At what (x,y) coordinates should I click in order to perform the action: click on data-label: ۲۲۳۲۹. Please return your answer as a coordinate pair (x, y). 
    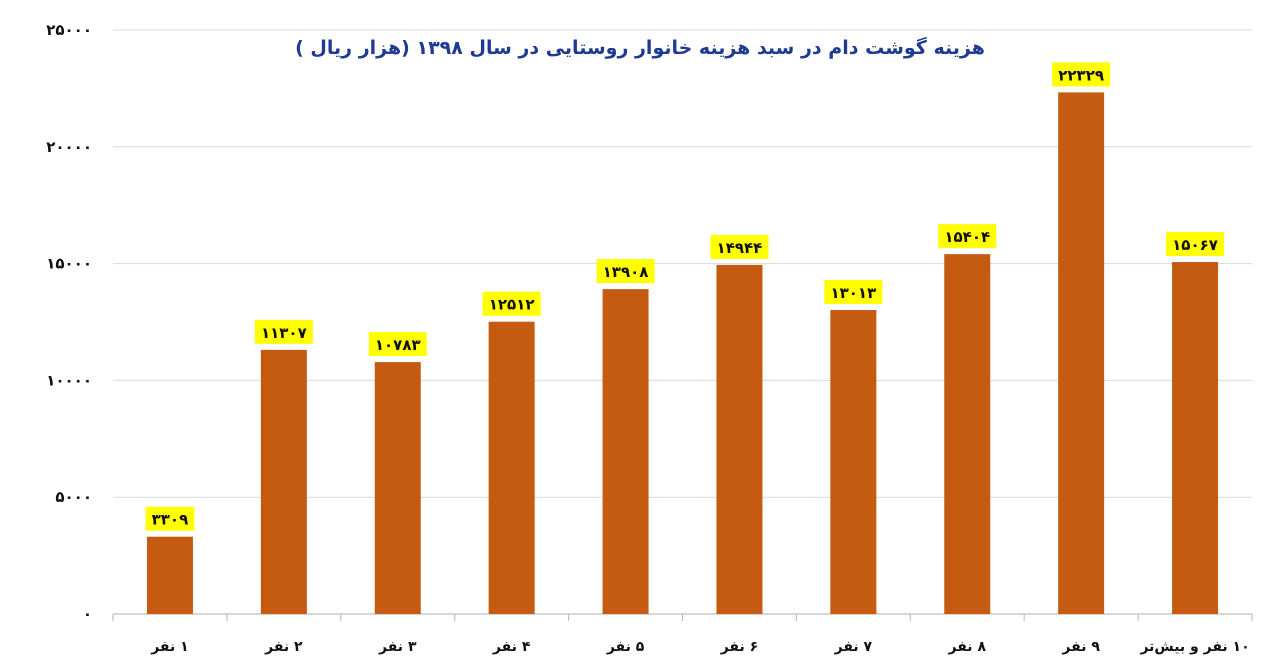
    Looking at the image, I should click on (1081, 75).